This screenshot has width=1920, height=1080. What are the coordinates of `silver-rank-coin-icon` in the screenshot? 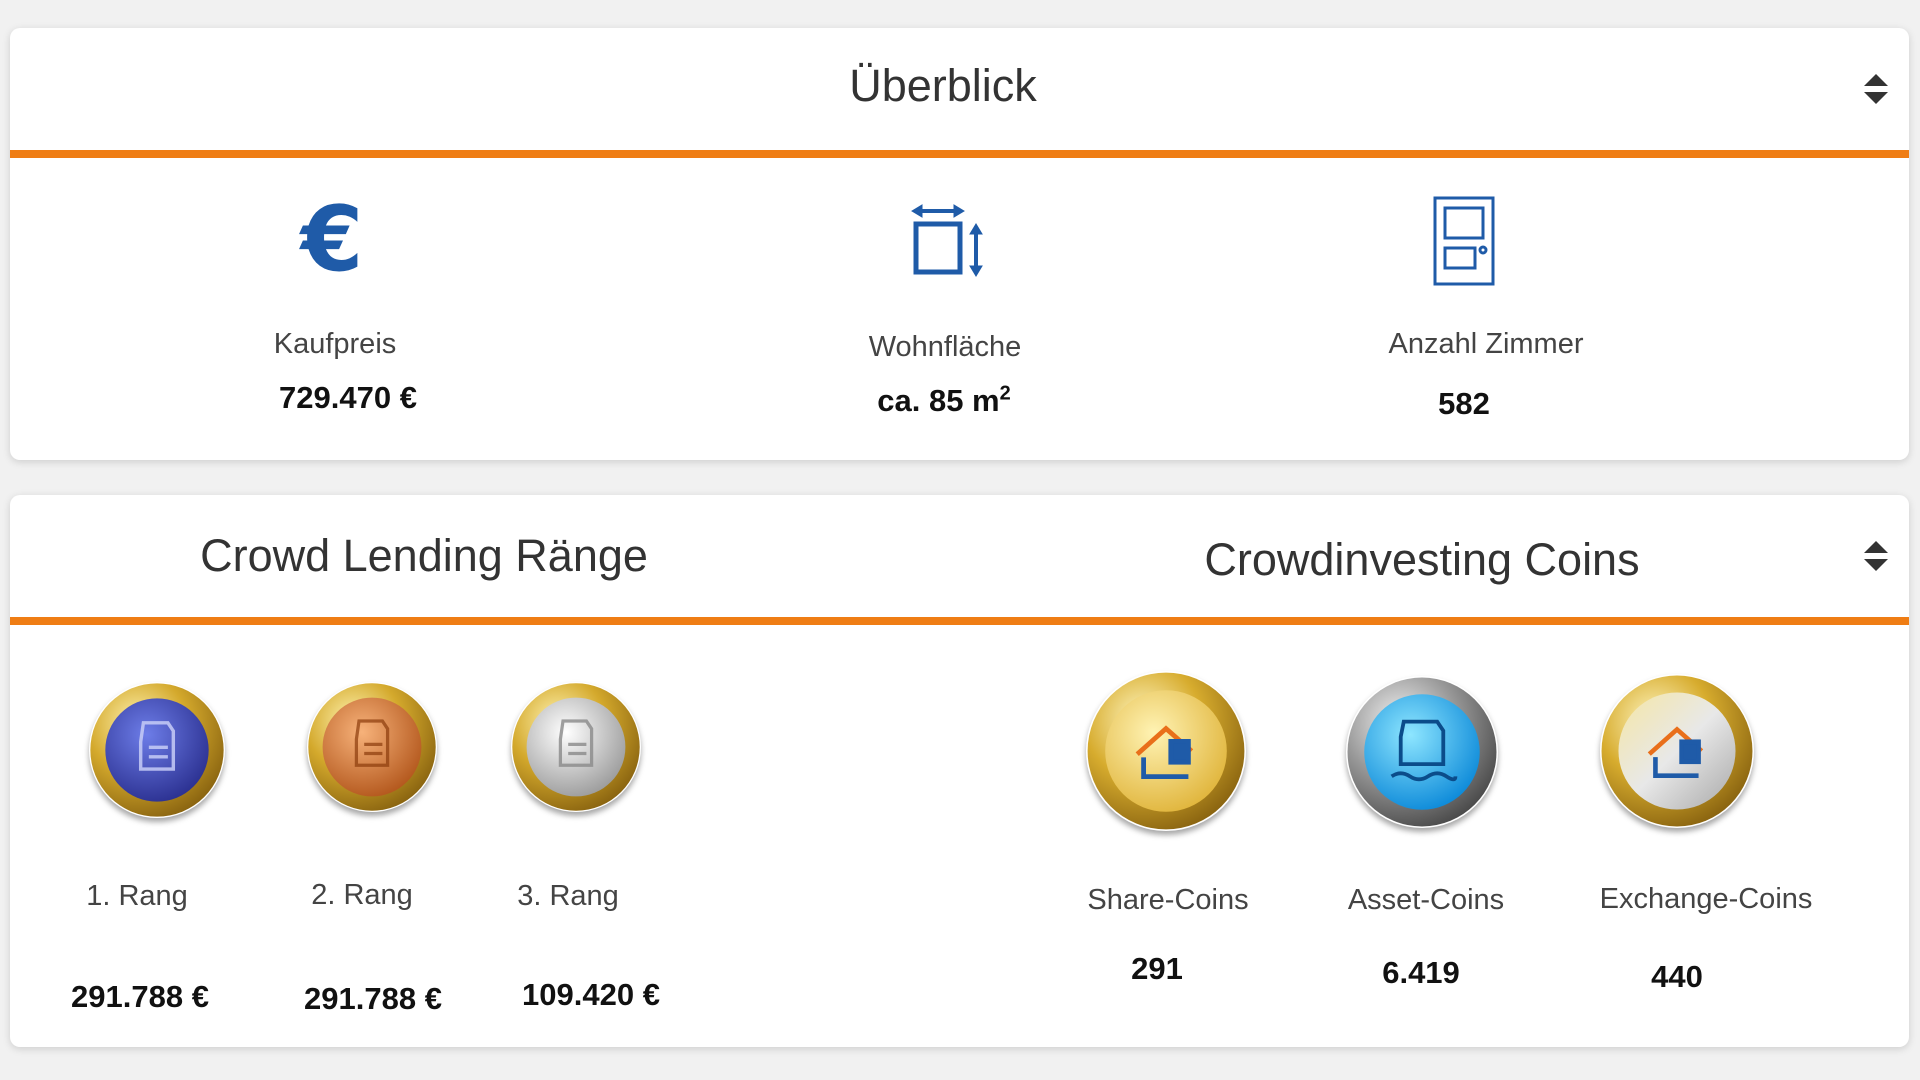 It's located at (576, 747).